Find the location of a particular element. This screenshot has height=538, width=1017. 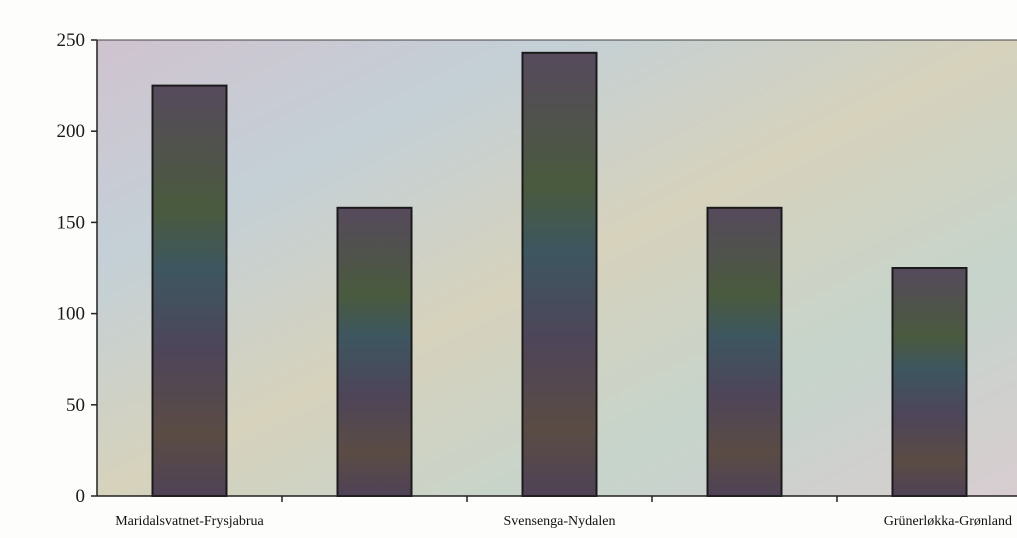

y-ticks-group: 0 50 100 150 200 250 is located at coordinates (77, 268).